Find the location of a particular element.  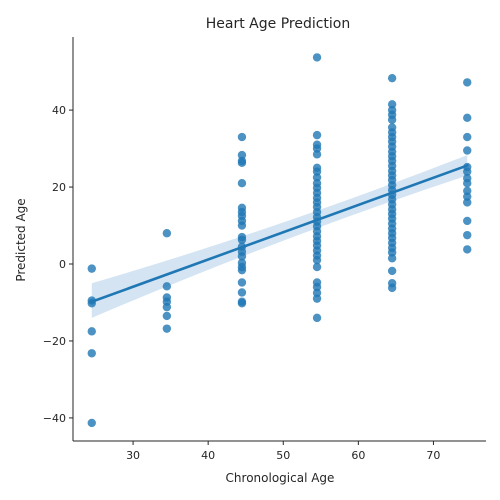

x-tick-label-1: 40 is located at coordinates (208, 455).